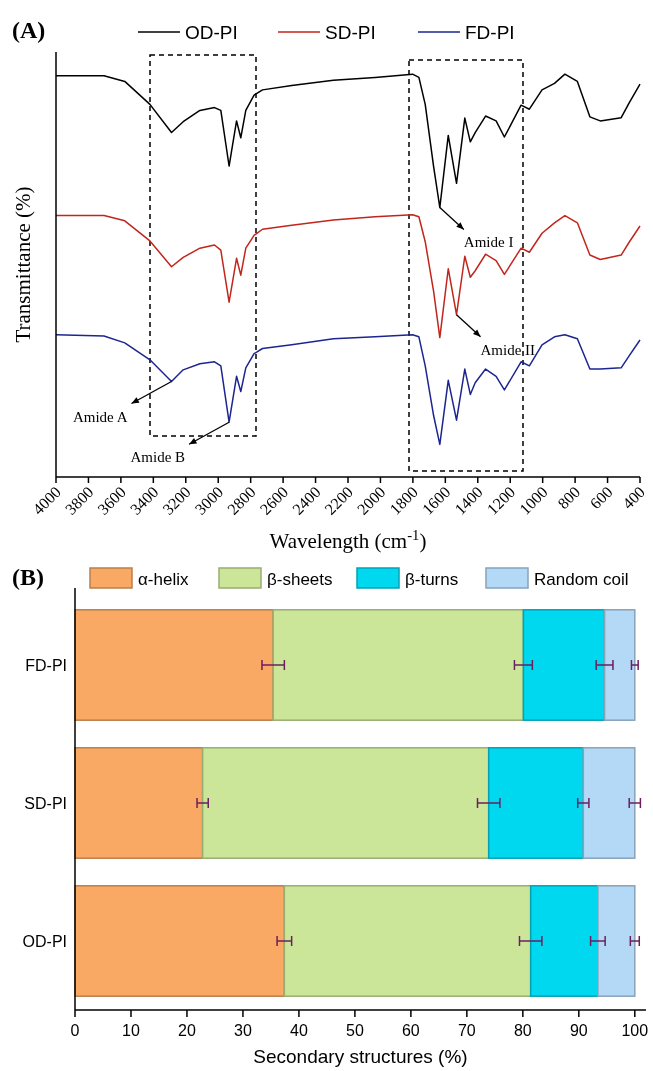  What do you see at coordinates (634, 498) in the screenshot?
I see `x-tick-label: 400` at bounding box center [634, 498].